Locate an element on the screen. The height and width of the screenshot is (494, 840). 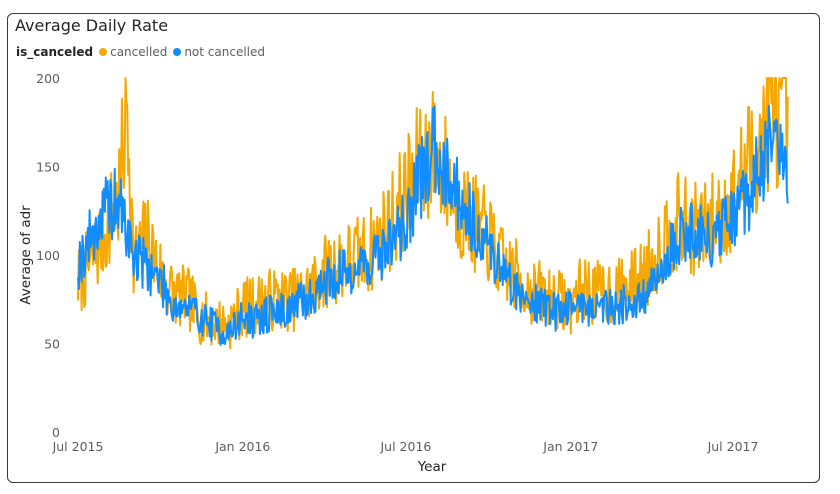
legend-item-not-cancelled: not cancelled is located at coordinates (219, 52).